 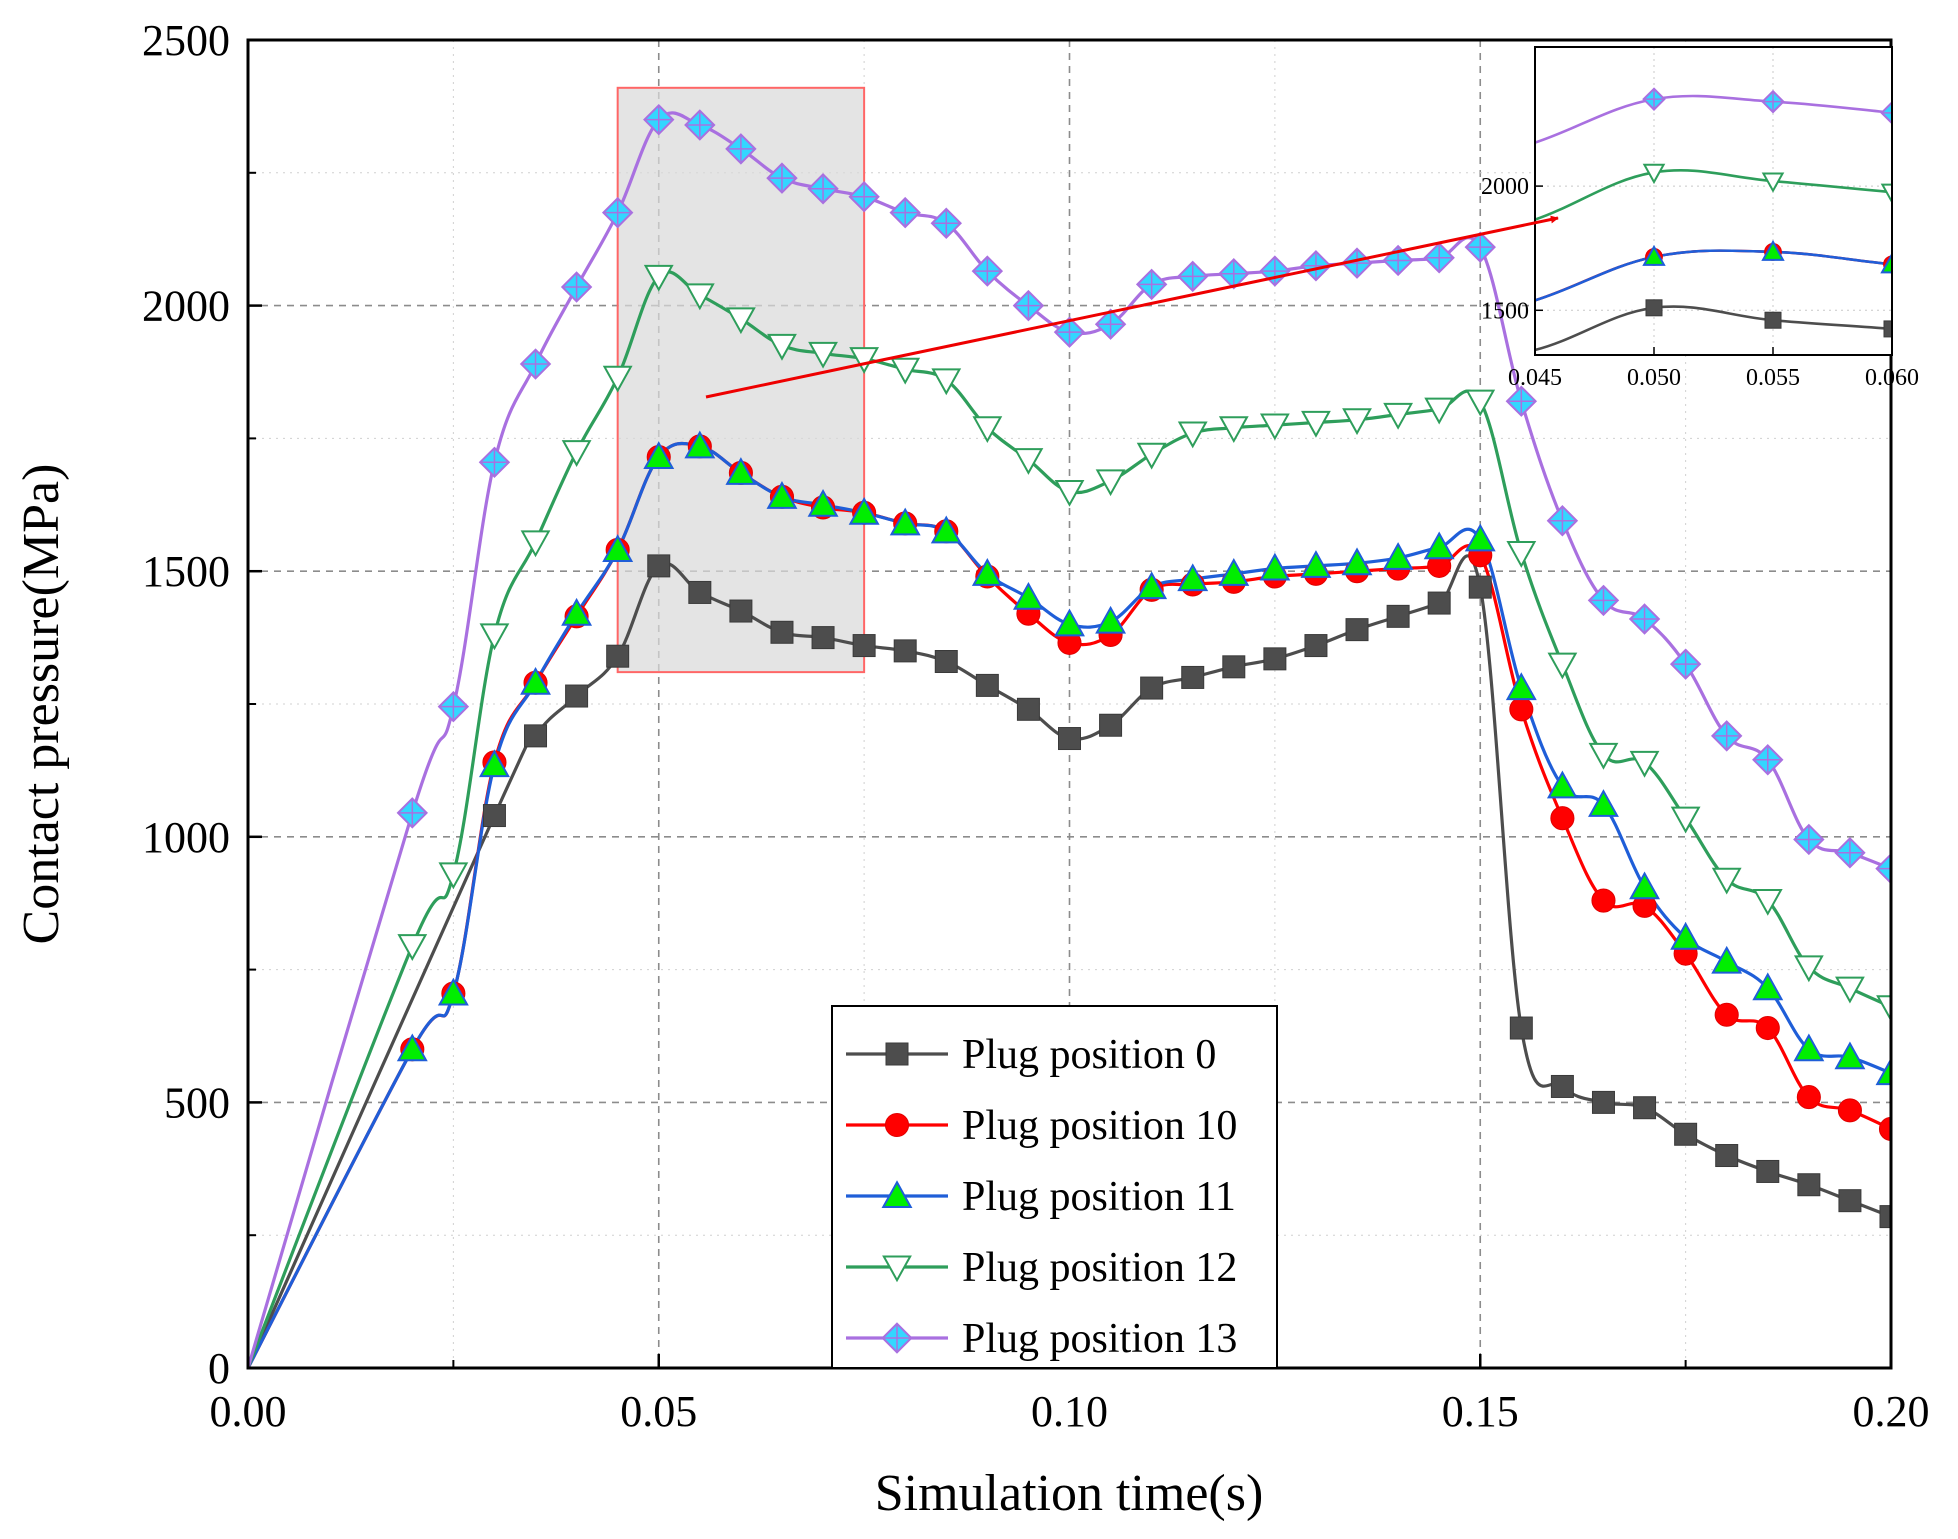 What do you see at coordinates (1891, 1411) in the screenshot?
I see `x-tick-label: 0.20` at bounding box center [1891, 1411].